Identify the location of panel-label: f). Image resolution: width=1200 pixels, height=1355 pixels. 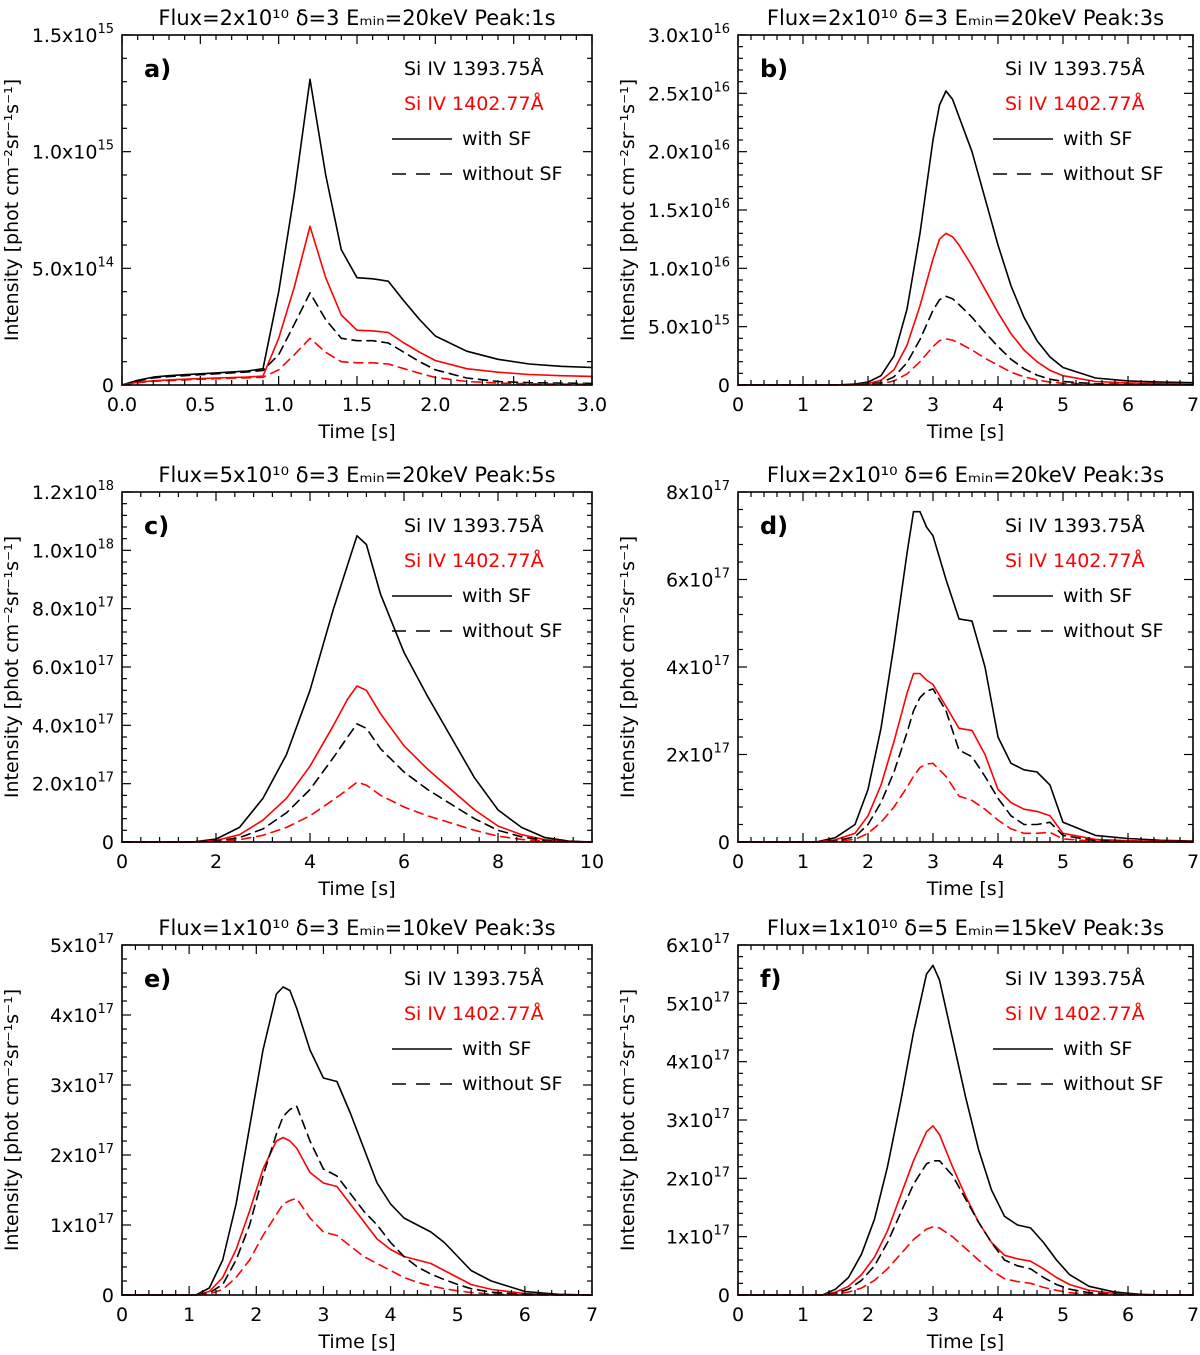
(770, 979).